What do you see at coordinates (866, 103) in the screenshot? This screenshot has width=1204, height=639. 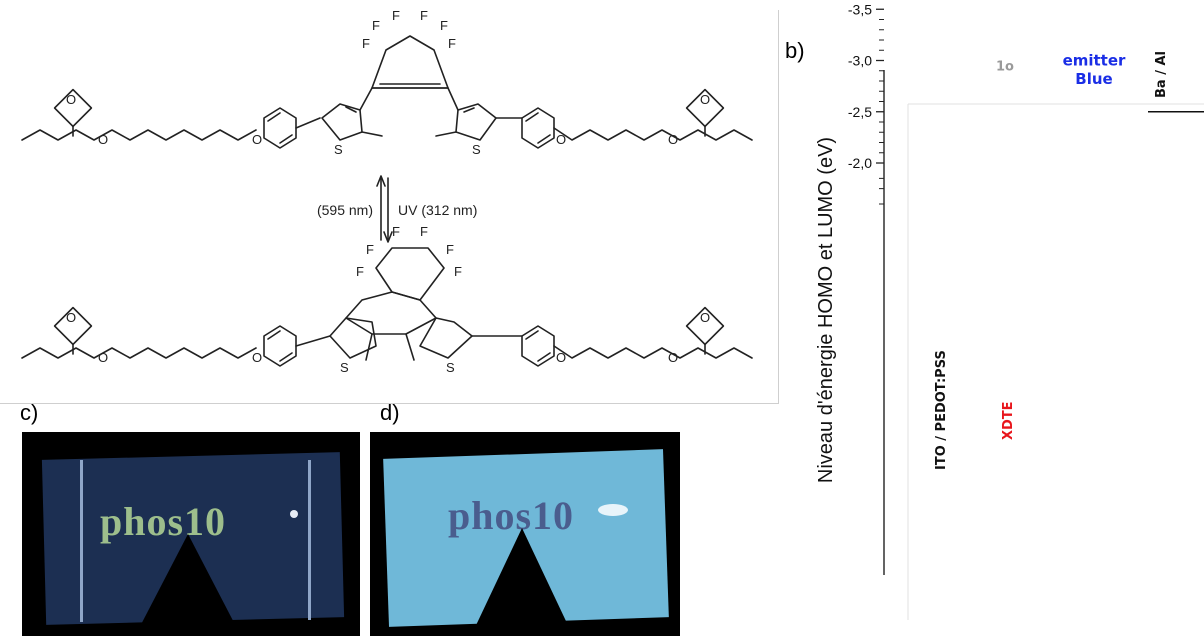 I see `y-axis-ticks: -2,0-2,5-3,0-3,5-4,0-4,5-5,0-5,5-6,0` at bounding box center [866, 103].